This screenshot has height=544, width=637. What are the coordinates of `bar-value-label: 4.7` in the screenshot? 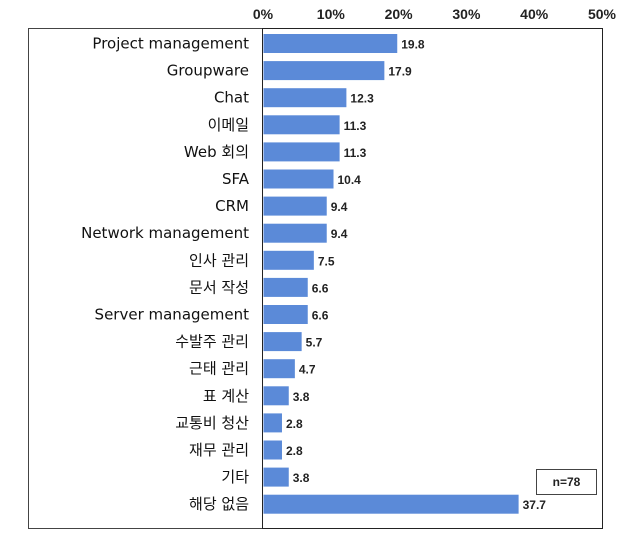 It's located at (307, 370).